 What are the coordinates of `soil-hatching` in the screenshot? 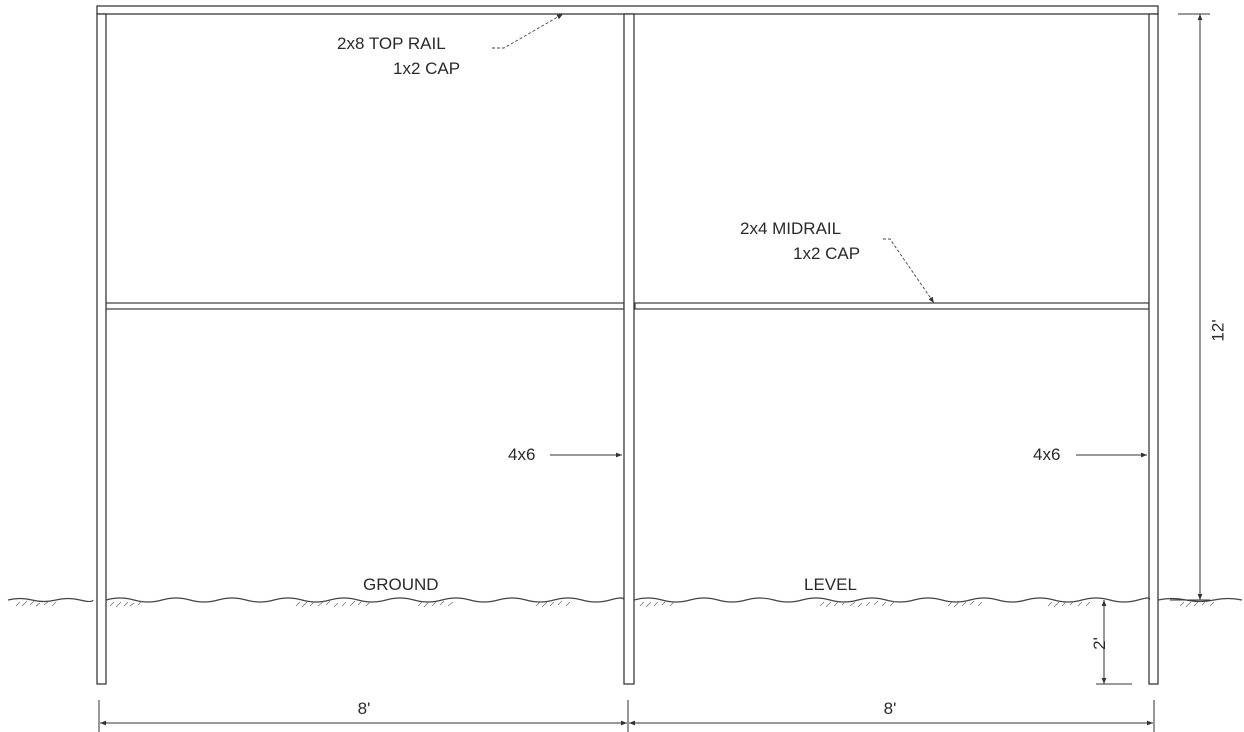 It's located at (615, 604).